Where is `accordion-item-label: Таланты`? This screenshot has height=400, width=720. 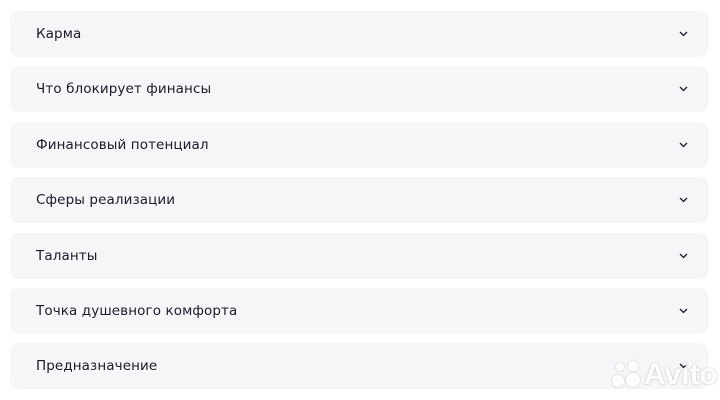 accordion-item-label: Таланты is located at coordinates (67, 255).